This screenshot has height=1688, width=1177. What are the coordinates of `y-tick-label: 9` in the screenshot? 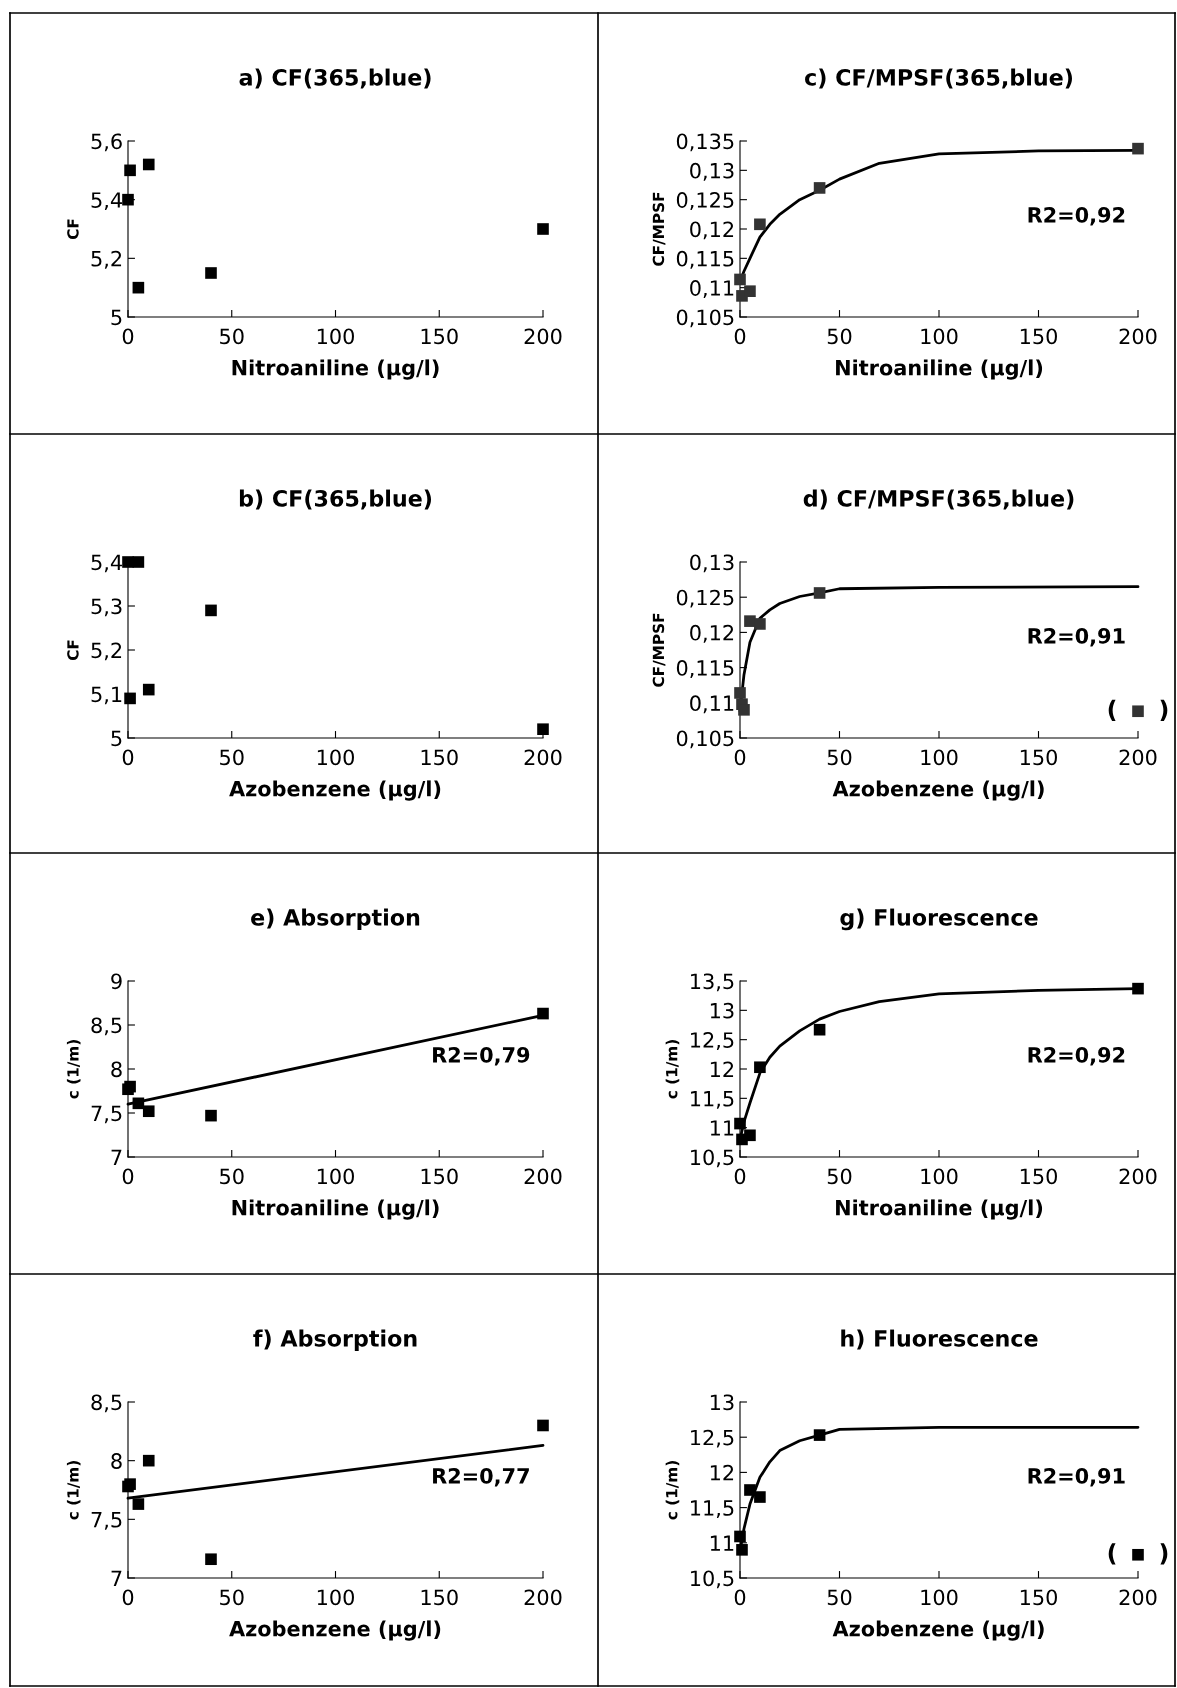 It's located at (116, 981).